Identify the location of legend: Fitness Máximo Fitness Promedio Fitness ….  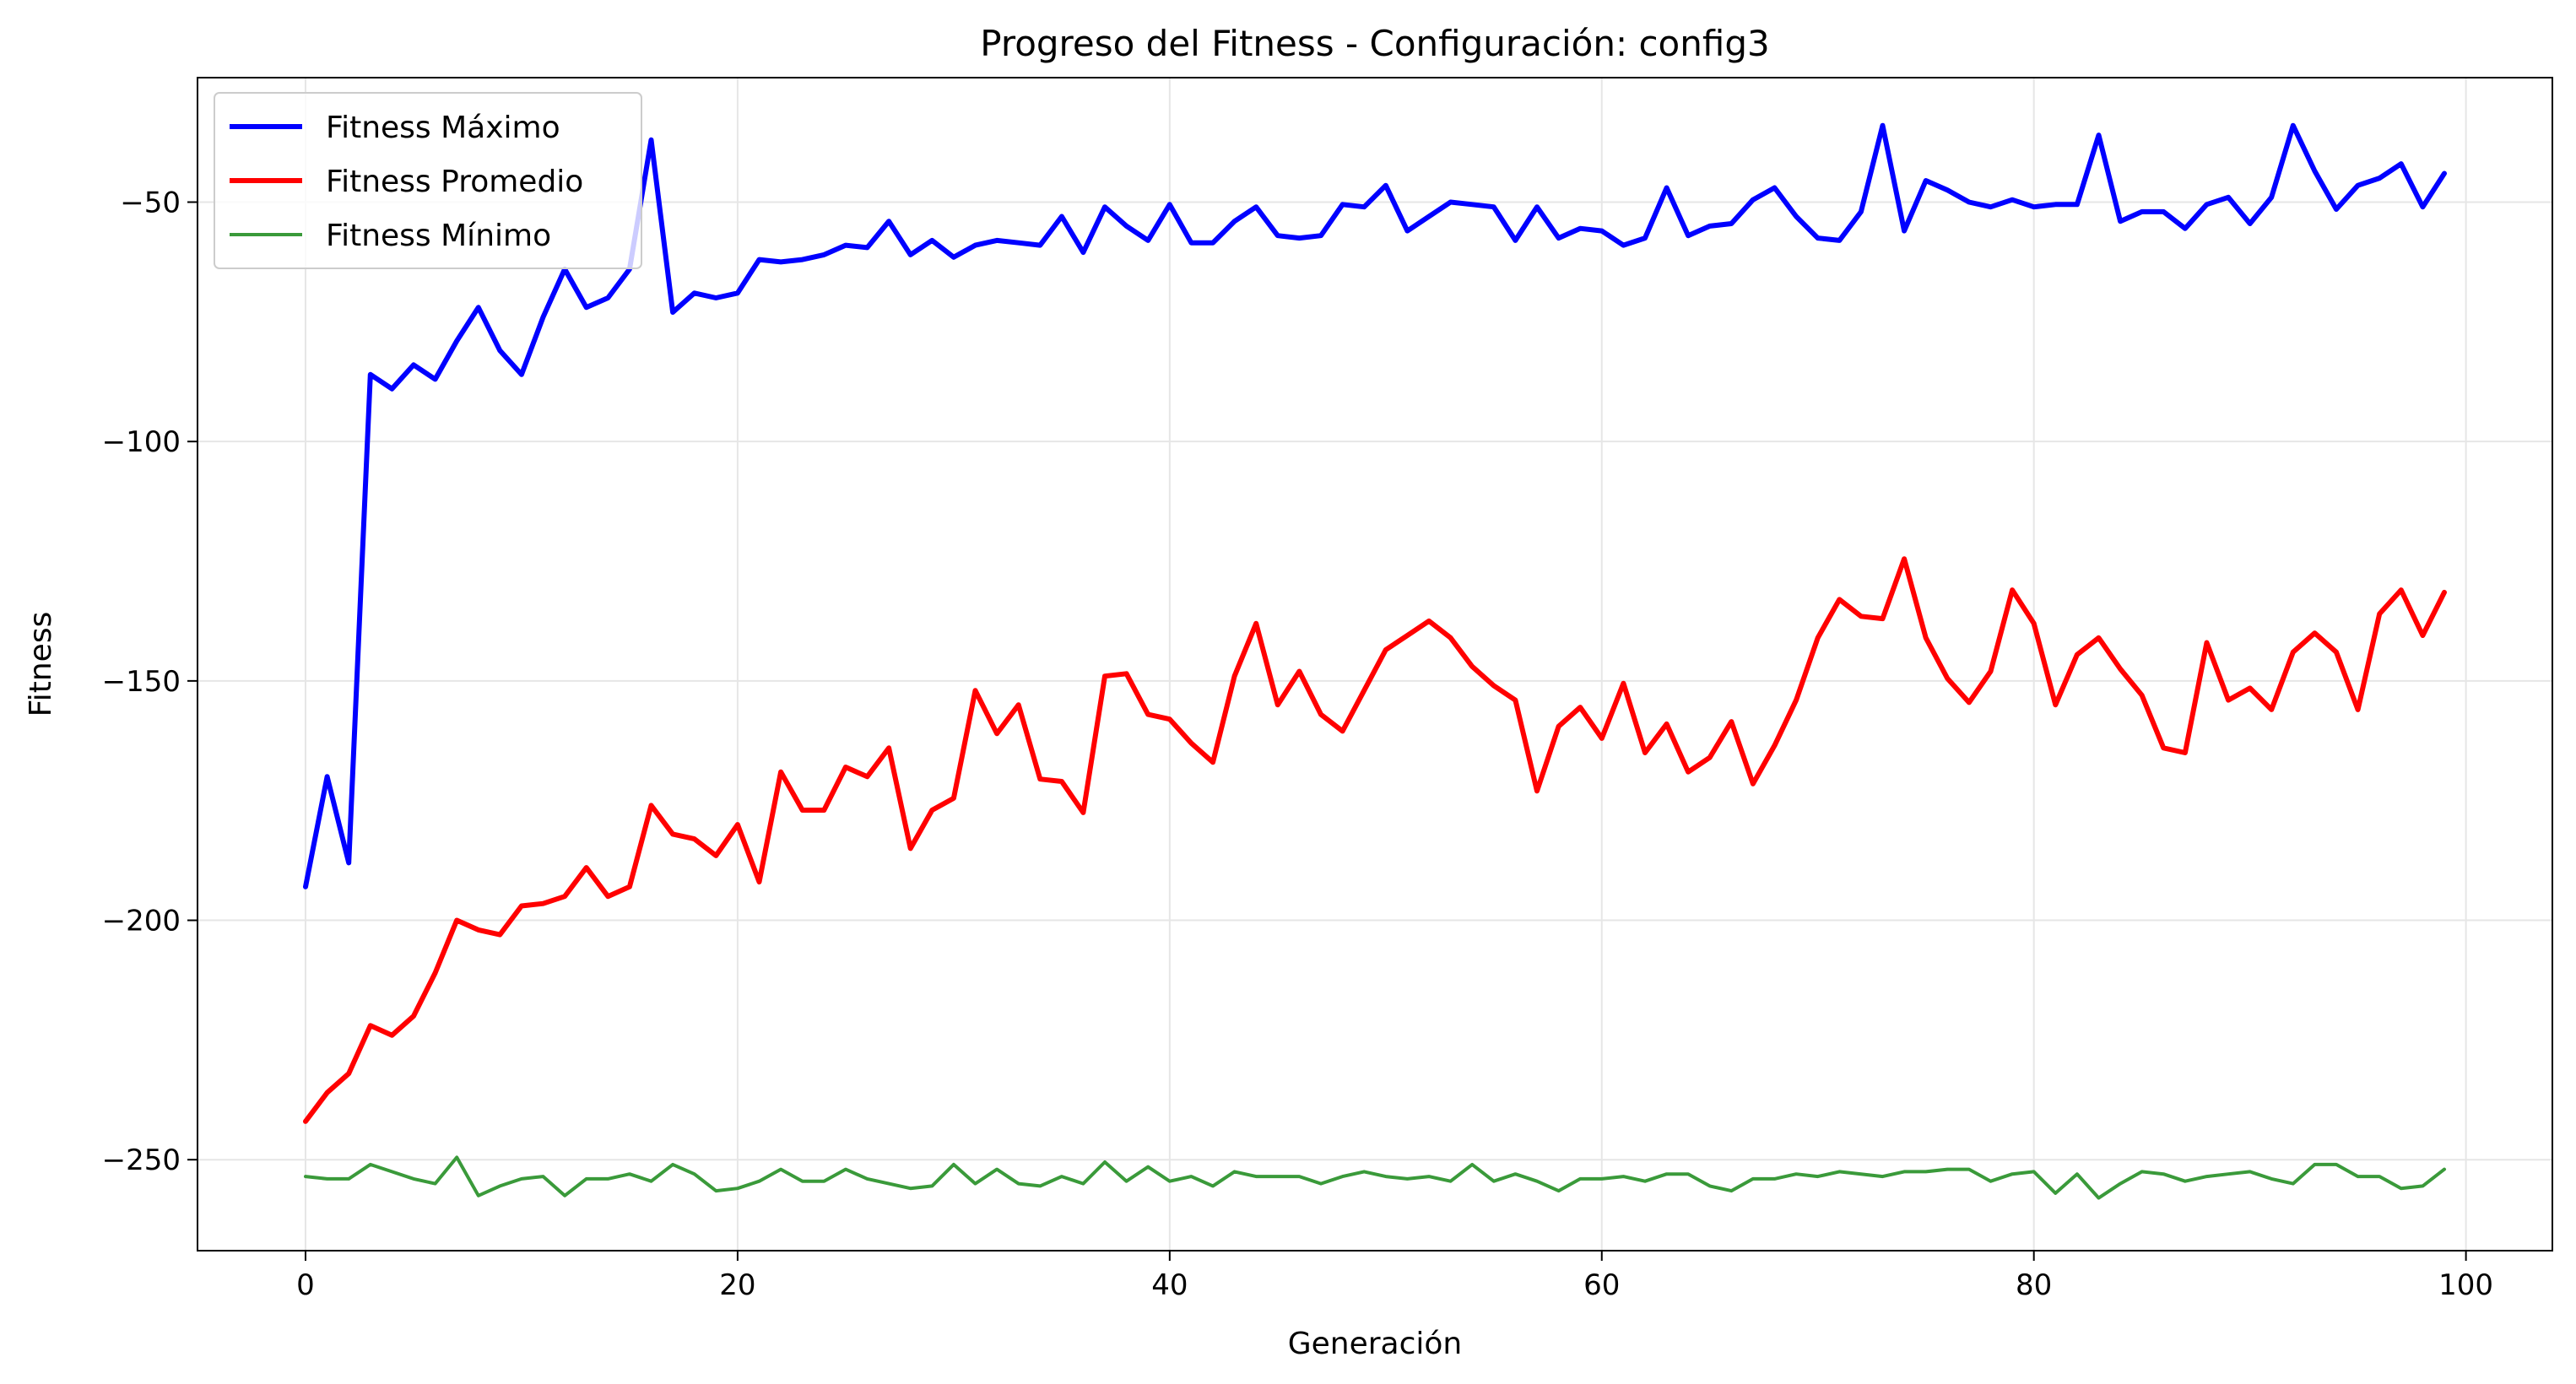
(428, 180).